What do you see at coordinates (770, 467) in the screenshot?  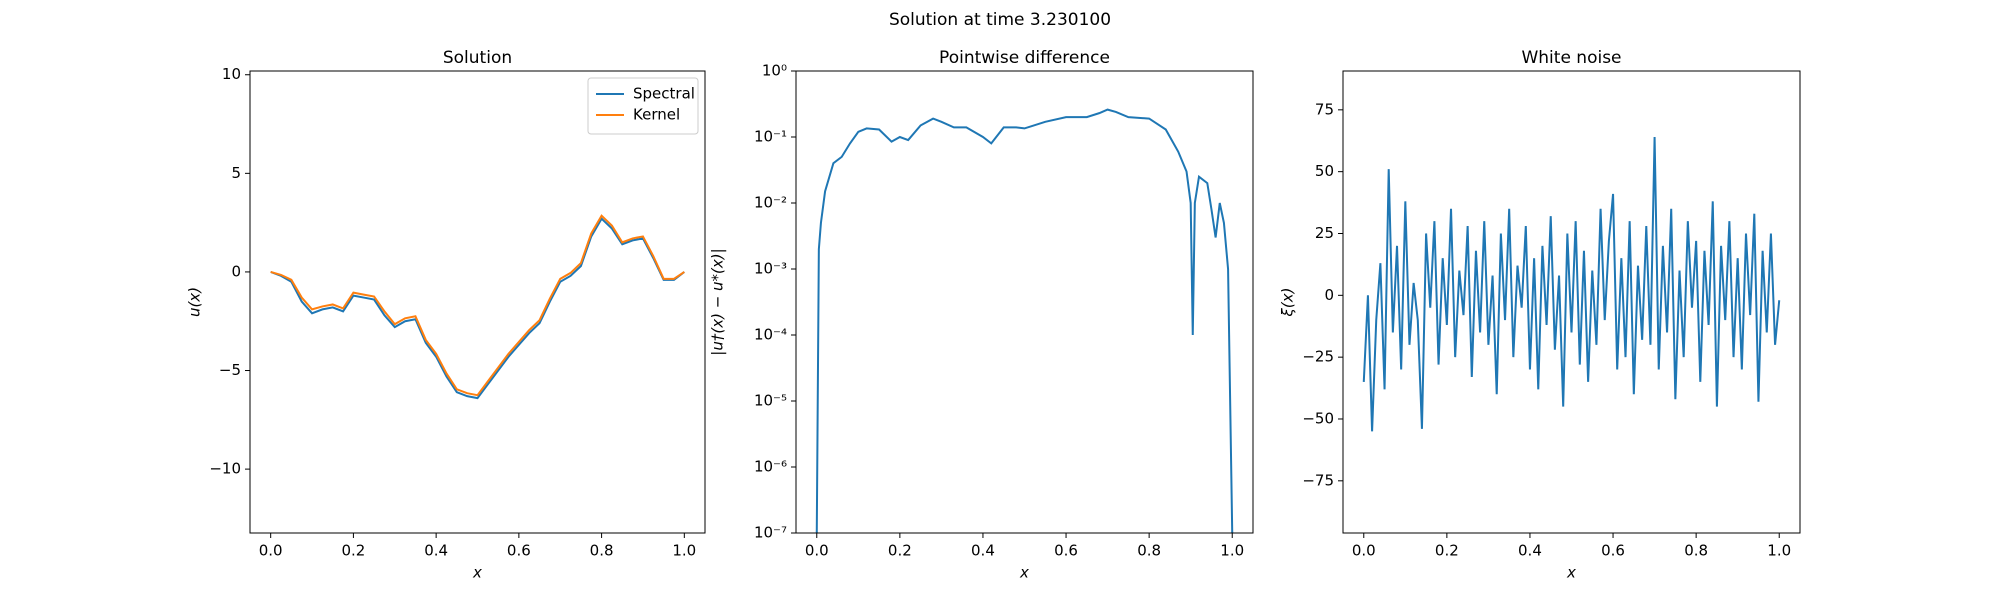 I see `y-tick-label: 10⁻⁶` at bounding box center [770, 467].